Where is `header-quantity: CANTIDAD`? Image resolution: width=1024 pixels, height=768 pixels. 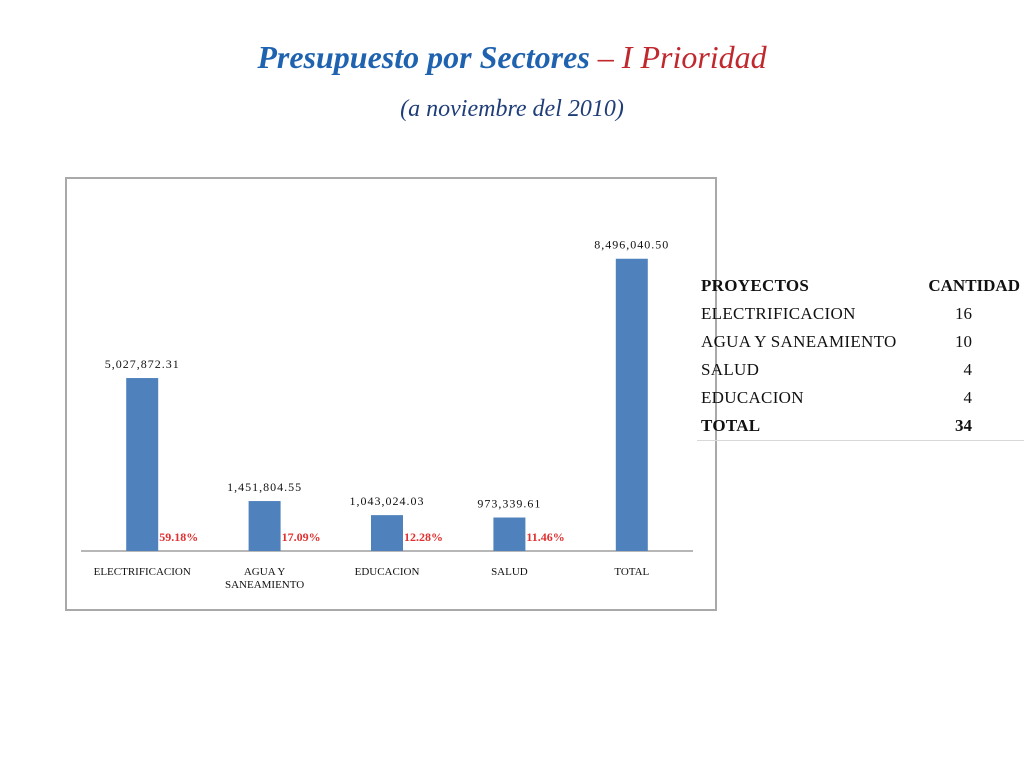
header-quantity: CANTIDAD is located at coordinates (974, 285).